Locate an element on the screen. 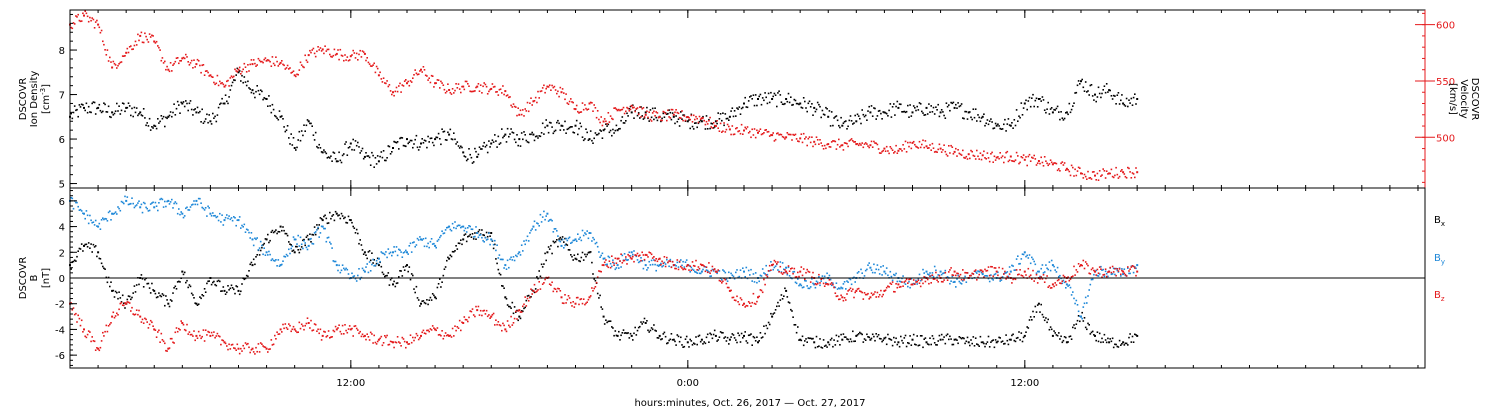 Image resolution: width=1500 pixels, height=410 pixels. bx-point is located at coordinates (547, 252).